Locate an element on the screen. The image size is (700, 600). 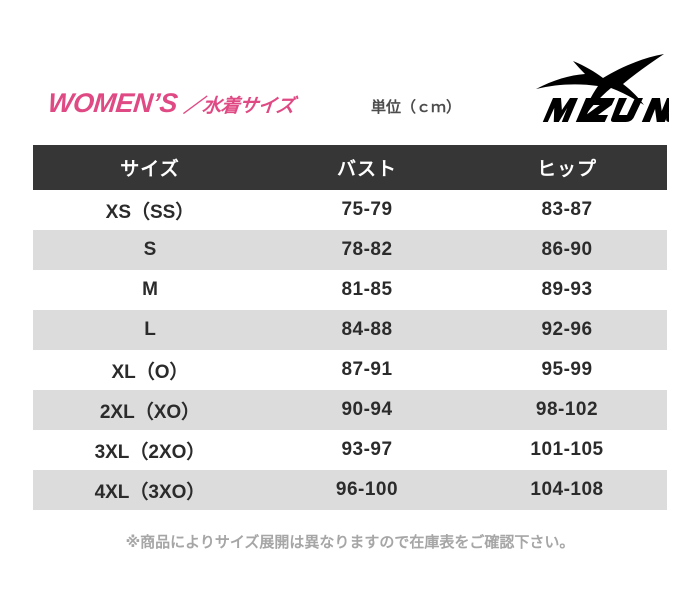
cell-size: S is located at coordinates (150, 250).